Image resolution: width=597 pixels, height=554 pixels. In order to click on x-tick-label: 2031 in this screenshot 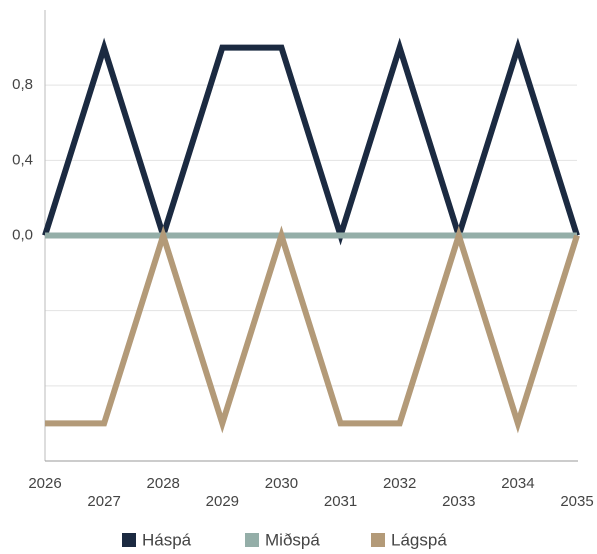, I will do `click(340, 501)`.